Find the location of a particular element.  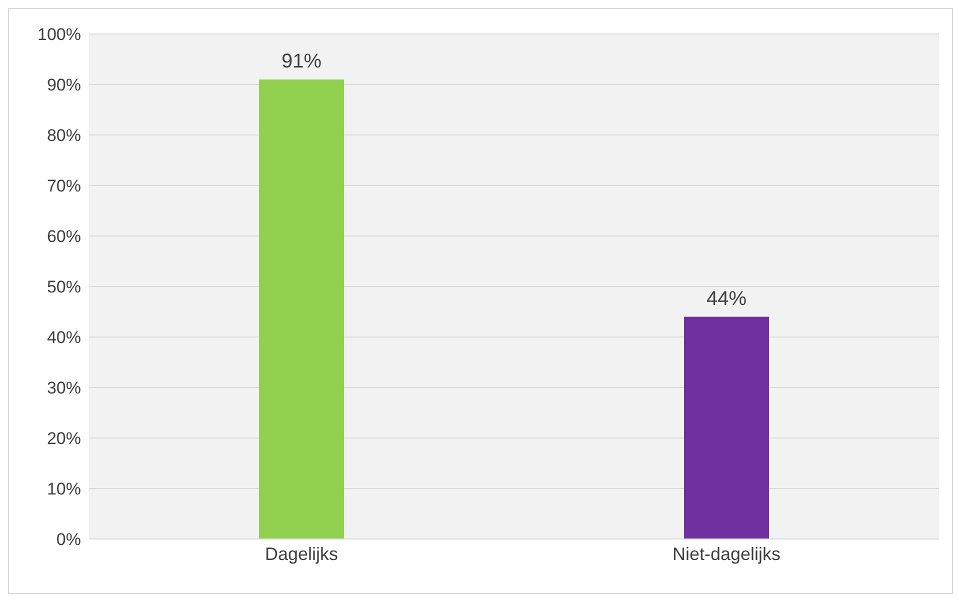

x-tick-label: Dagelijks is located at coordinates (301, 554).